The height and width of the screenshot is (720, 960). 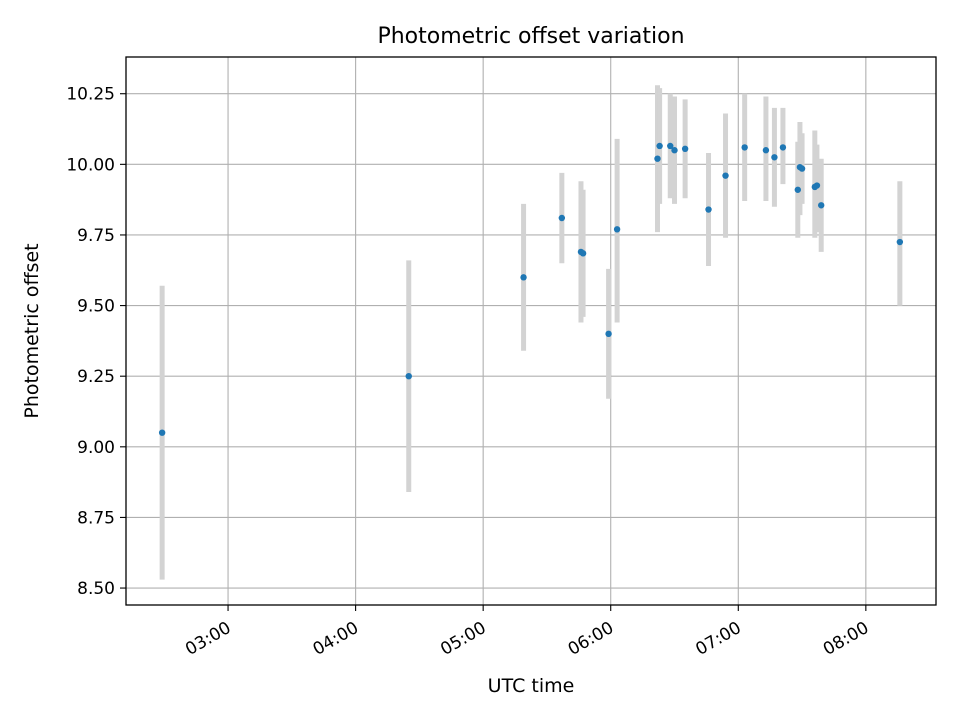 What do you see at coordinates (591, 639) in the screenshot?
I see `x-tick-label: 06:00` at bounding box center [591, 639].